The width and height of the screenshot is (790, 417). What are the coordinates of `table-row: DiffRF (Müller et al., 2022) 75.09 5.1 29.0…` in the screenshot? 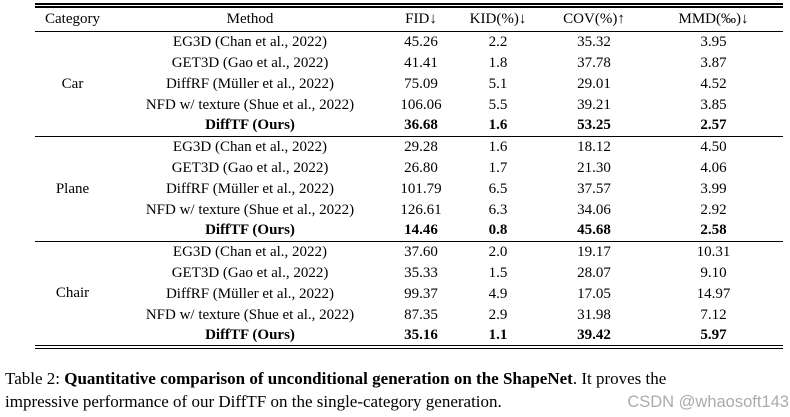 It's located at (409, 84).